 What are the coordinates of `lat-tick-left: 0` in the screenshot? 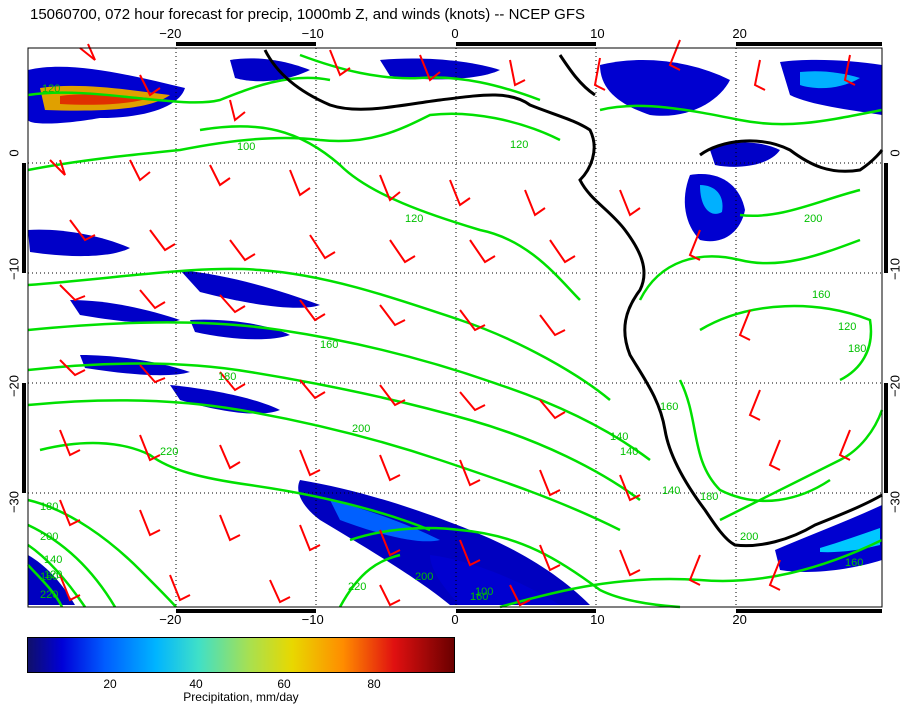 It's located at (14, 153).